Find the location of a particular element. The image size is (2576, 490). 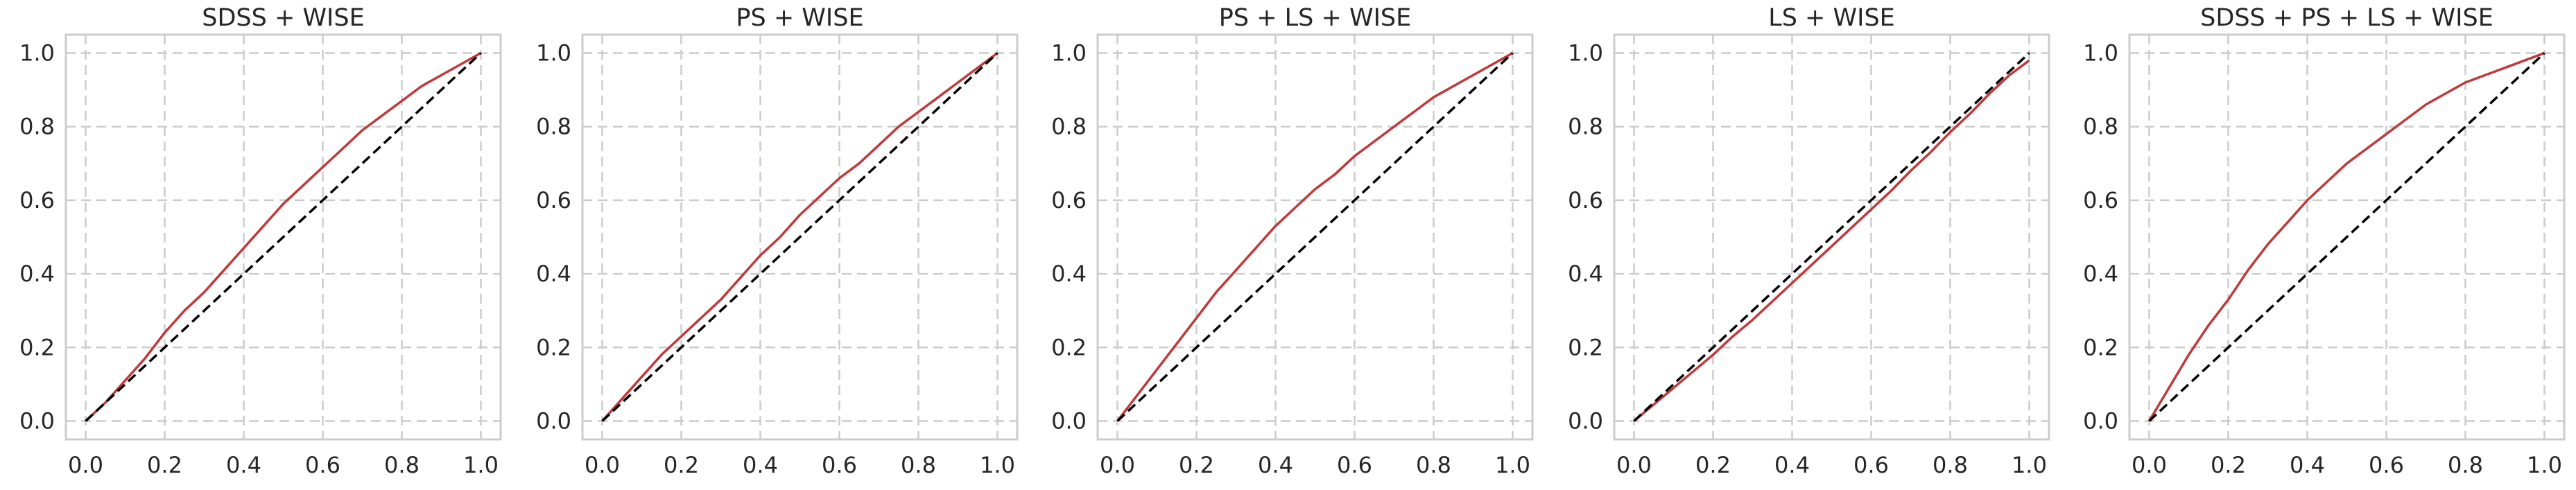

panel-title: LS + WISE is located at coordinates (1831, 18).